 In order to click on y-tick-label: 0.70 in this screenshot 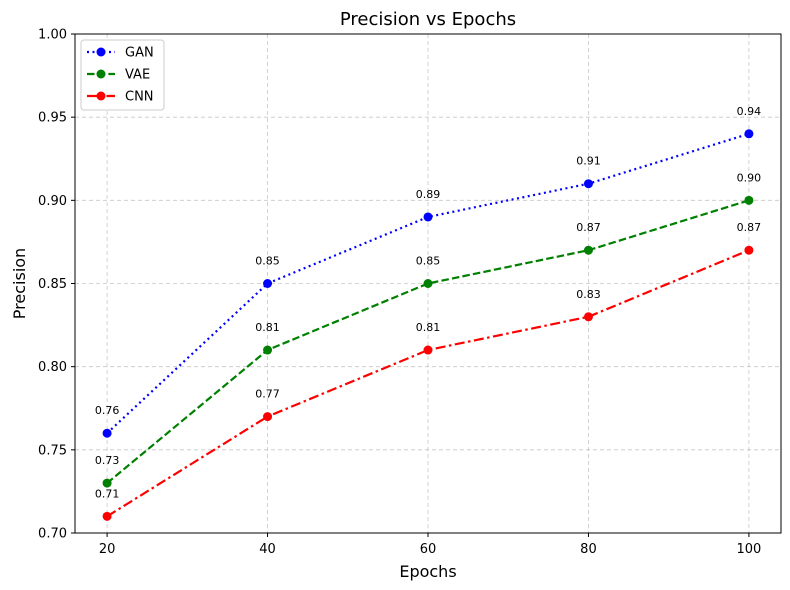, I will do `click(52, 534)`.